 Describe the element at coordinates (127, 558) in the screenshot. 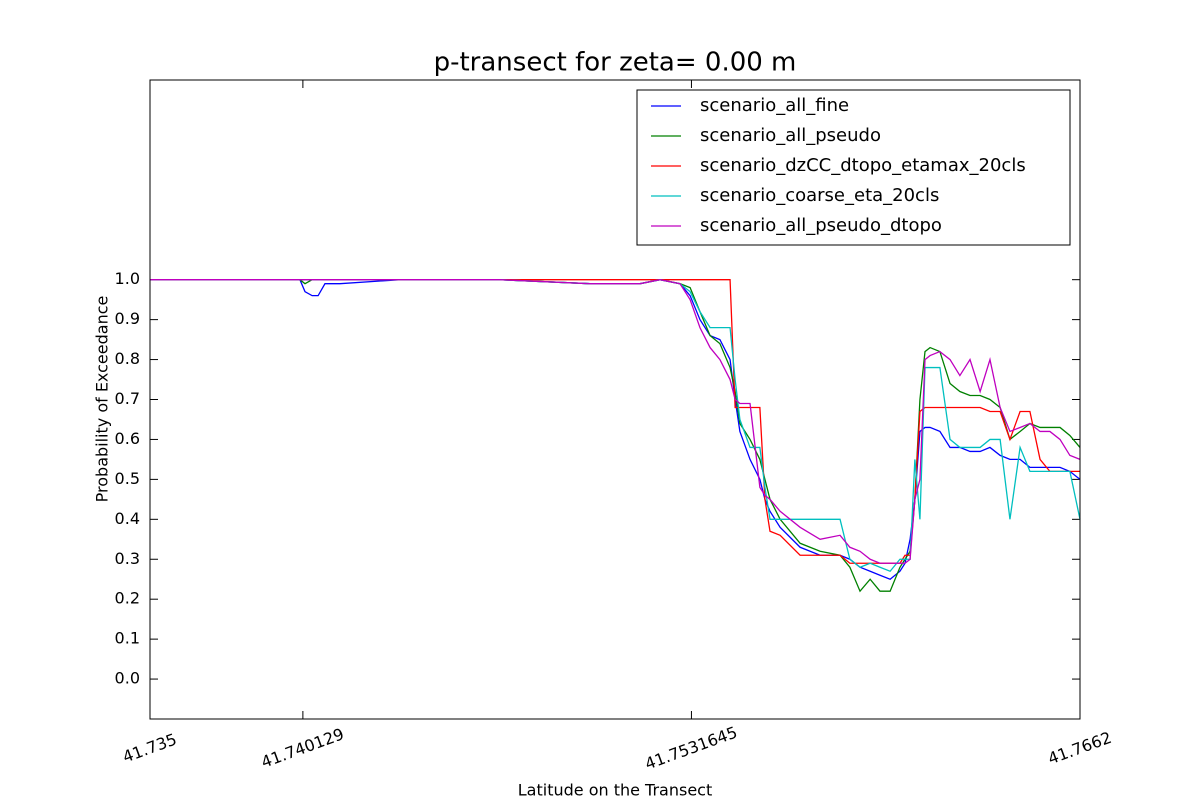

I see `y-tick-label: 0.3` at that location.